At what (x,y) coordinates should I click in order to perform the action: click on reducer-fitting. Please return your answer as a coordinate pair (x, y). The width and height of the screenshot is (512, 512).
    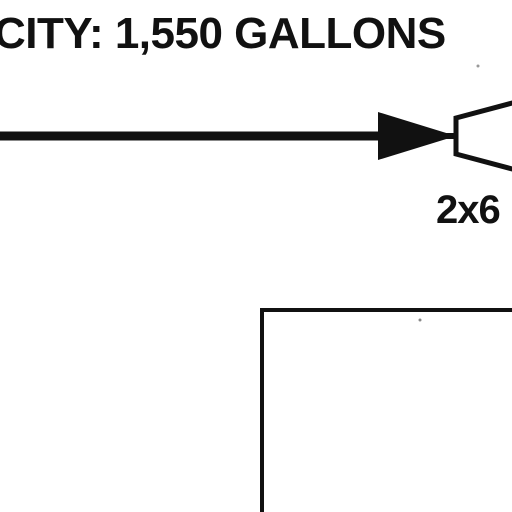
    Looking at the image, I should click on (482, 136).